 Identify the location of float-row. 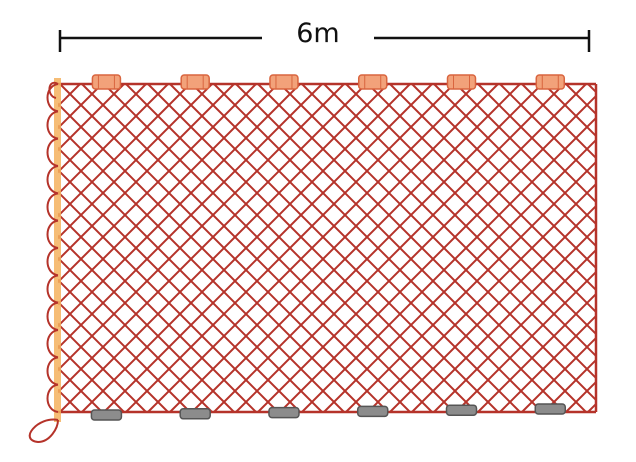
(328, 82).